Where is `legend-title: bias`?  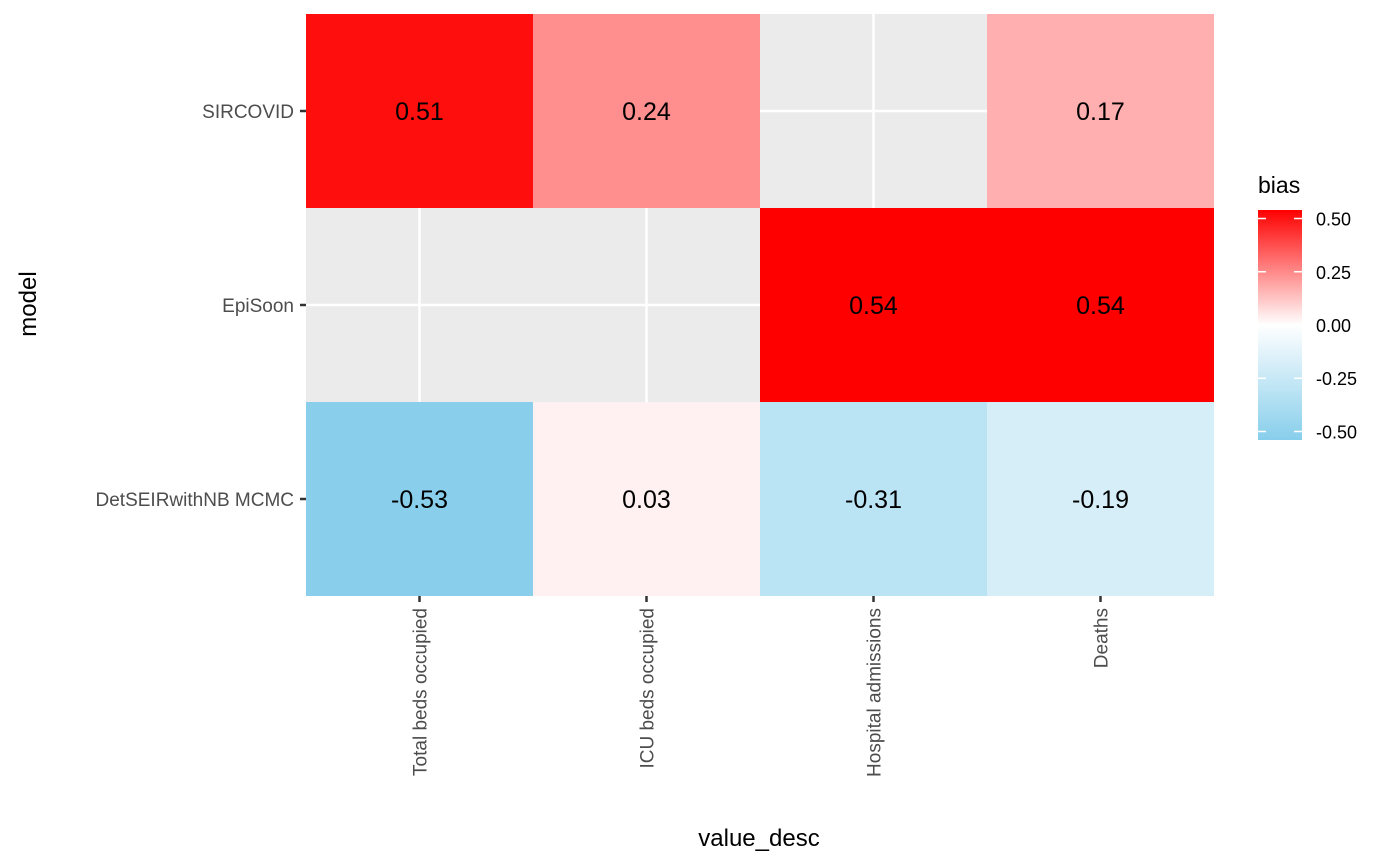 legend-title: bias is located at coordinates (1279, 185).